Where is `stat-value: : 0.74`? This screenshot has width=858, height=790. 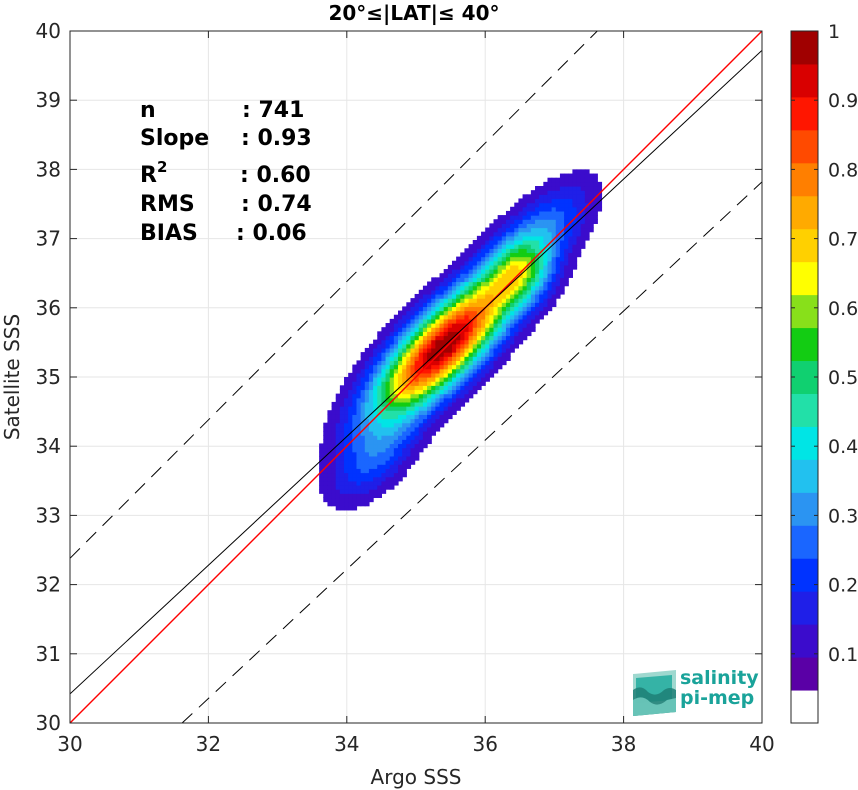
stat-value: : 0.74 is located at coordinates (276, 204).